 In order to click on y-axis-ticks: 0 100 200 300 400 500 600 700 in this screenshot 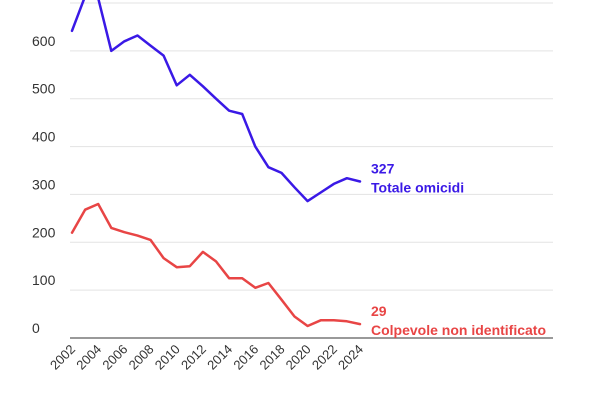, I will do `click(44, 168)`.